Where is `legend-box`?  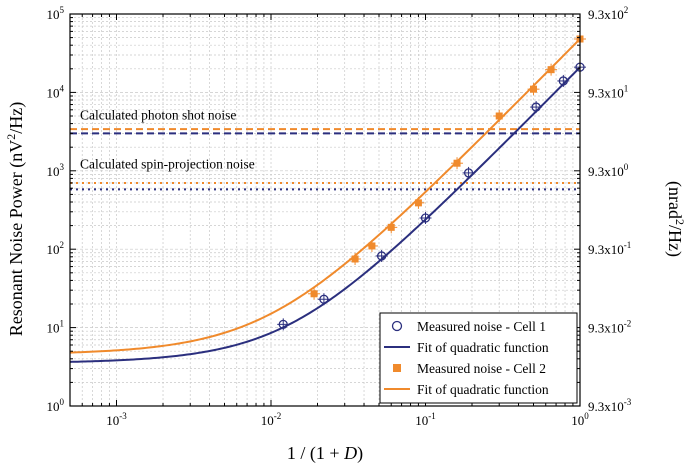 legend-box is located at coordinates (478, 358).